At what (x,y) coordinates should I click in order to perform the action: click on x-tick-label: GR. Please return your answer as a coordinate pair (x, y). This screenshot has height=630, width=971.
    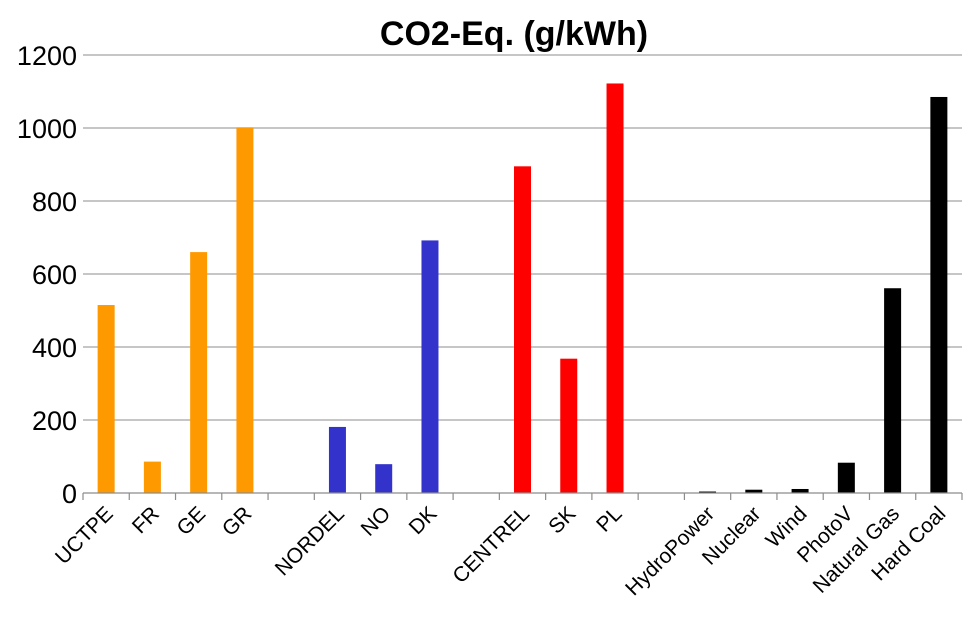
    Looking at the image, I should click on (237, 521).